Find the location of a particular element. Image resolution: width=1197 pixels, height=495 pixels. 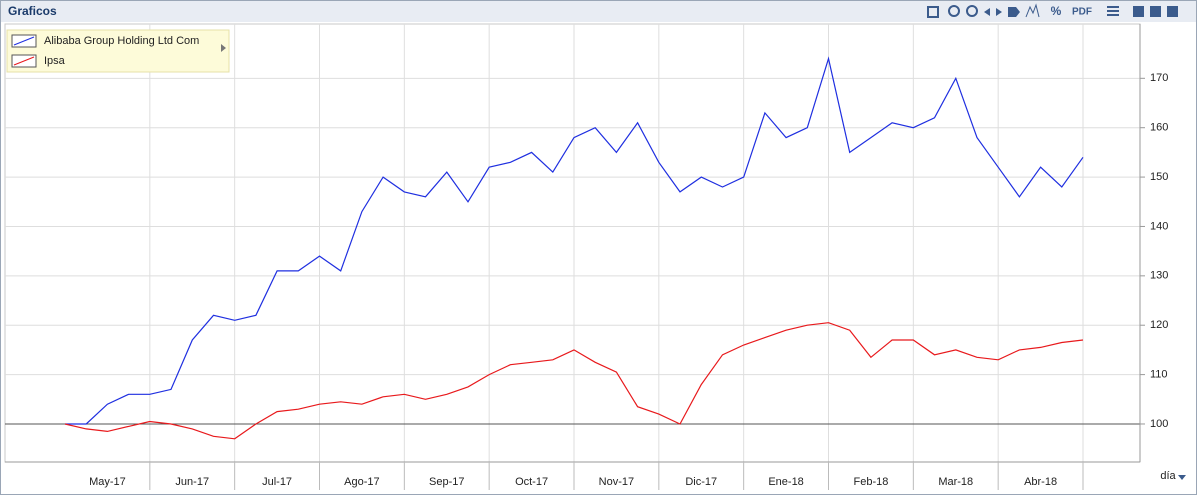

y-tick-label: 110 is located at coordinates (1159, 375).